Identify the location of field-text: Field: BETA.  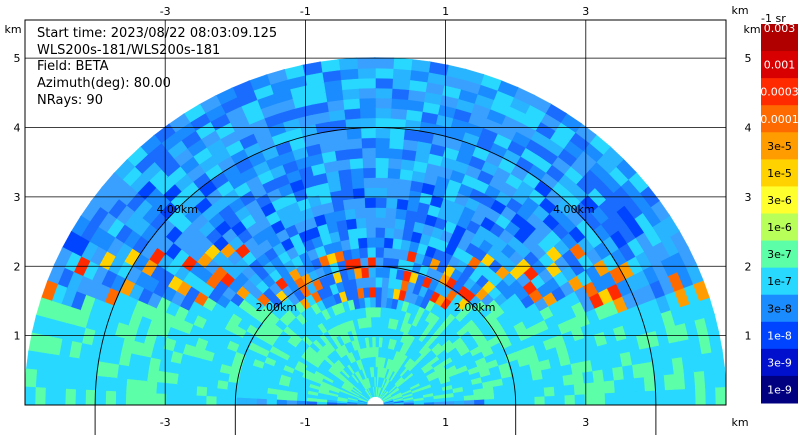
(73, 66).